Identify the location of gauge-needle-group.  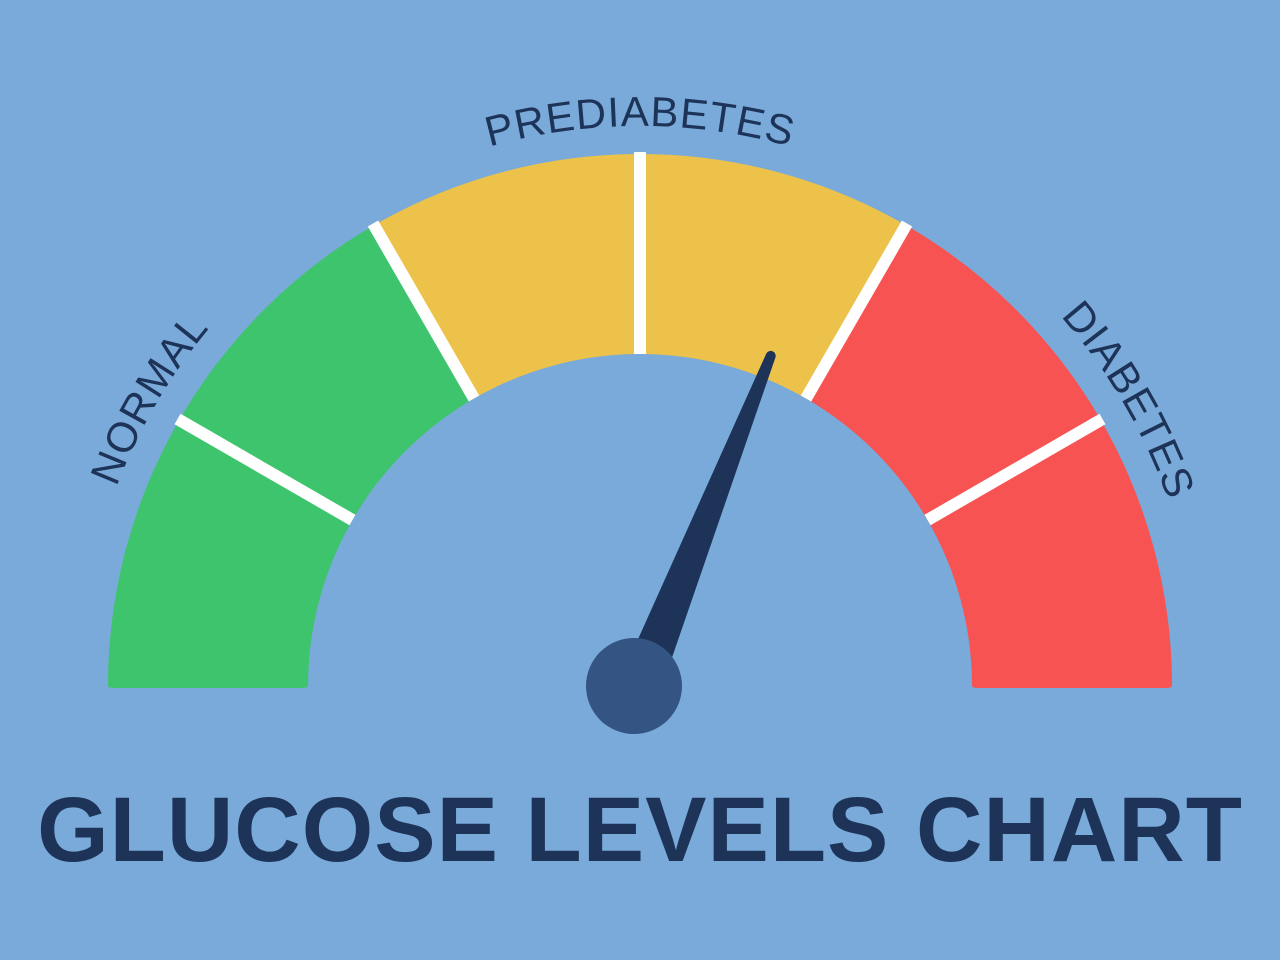
(681, 542).